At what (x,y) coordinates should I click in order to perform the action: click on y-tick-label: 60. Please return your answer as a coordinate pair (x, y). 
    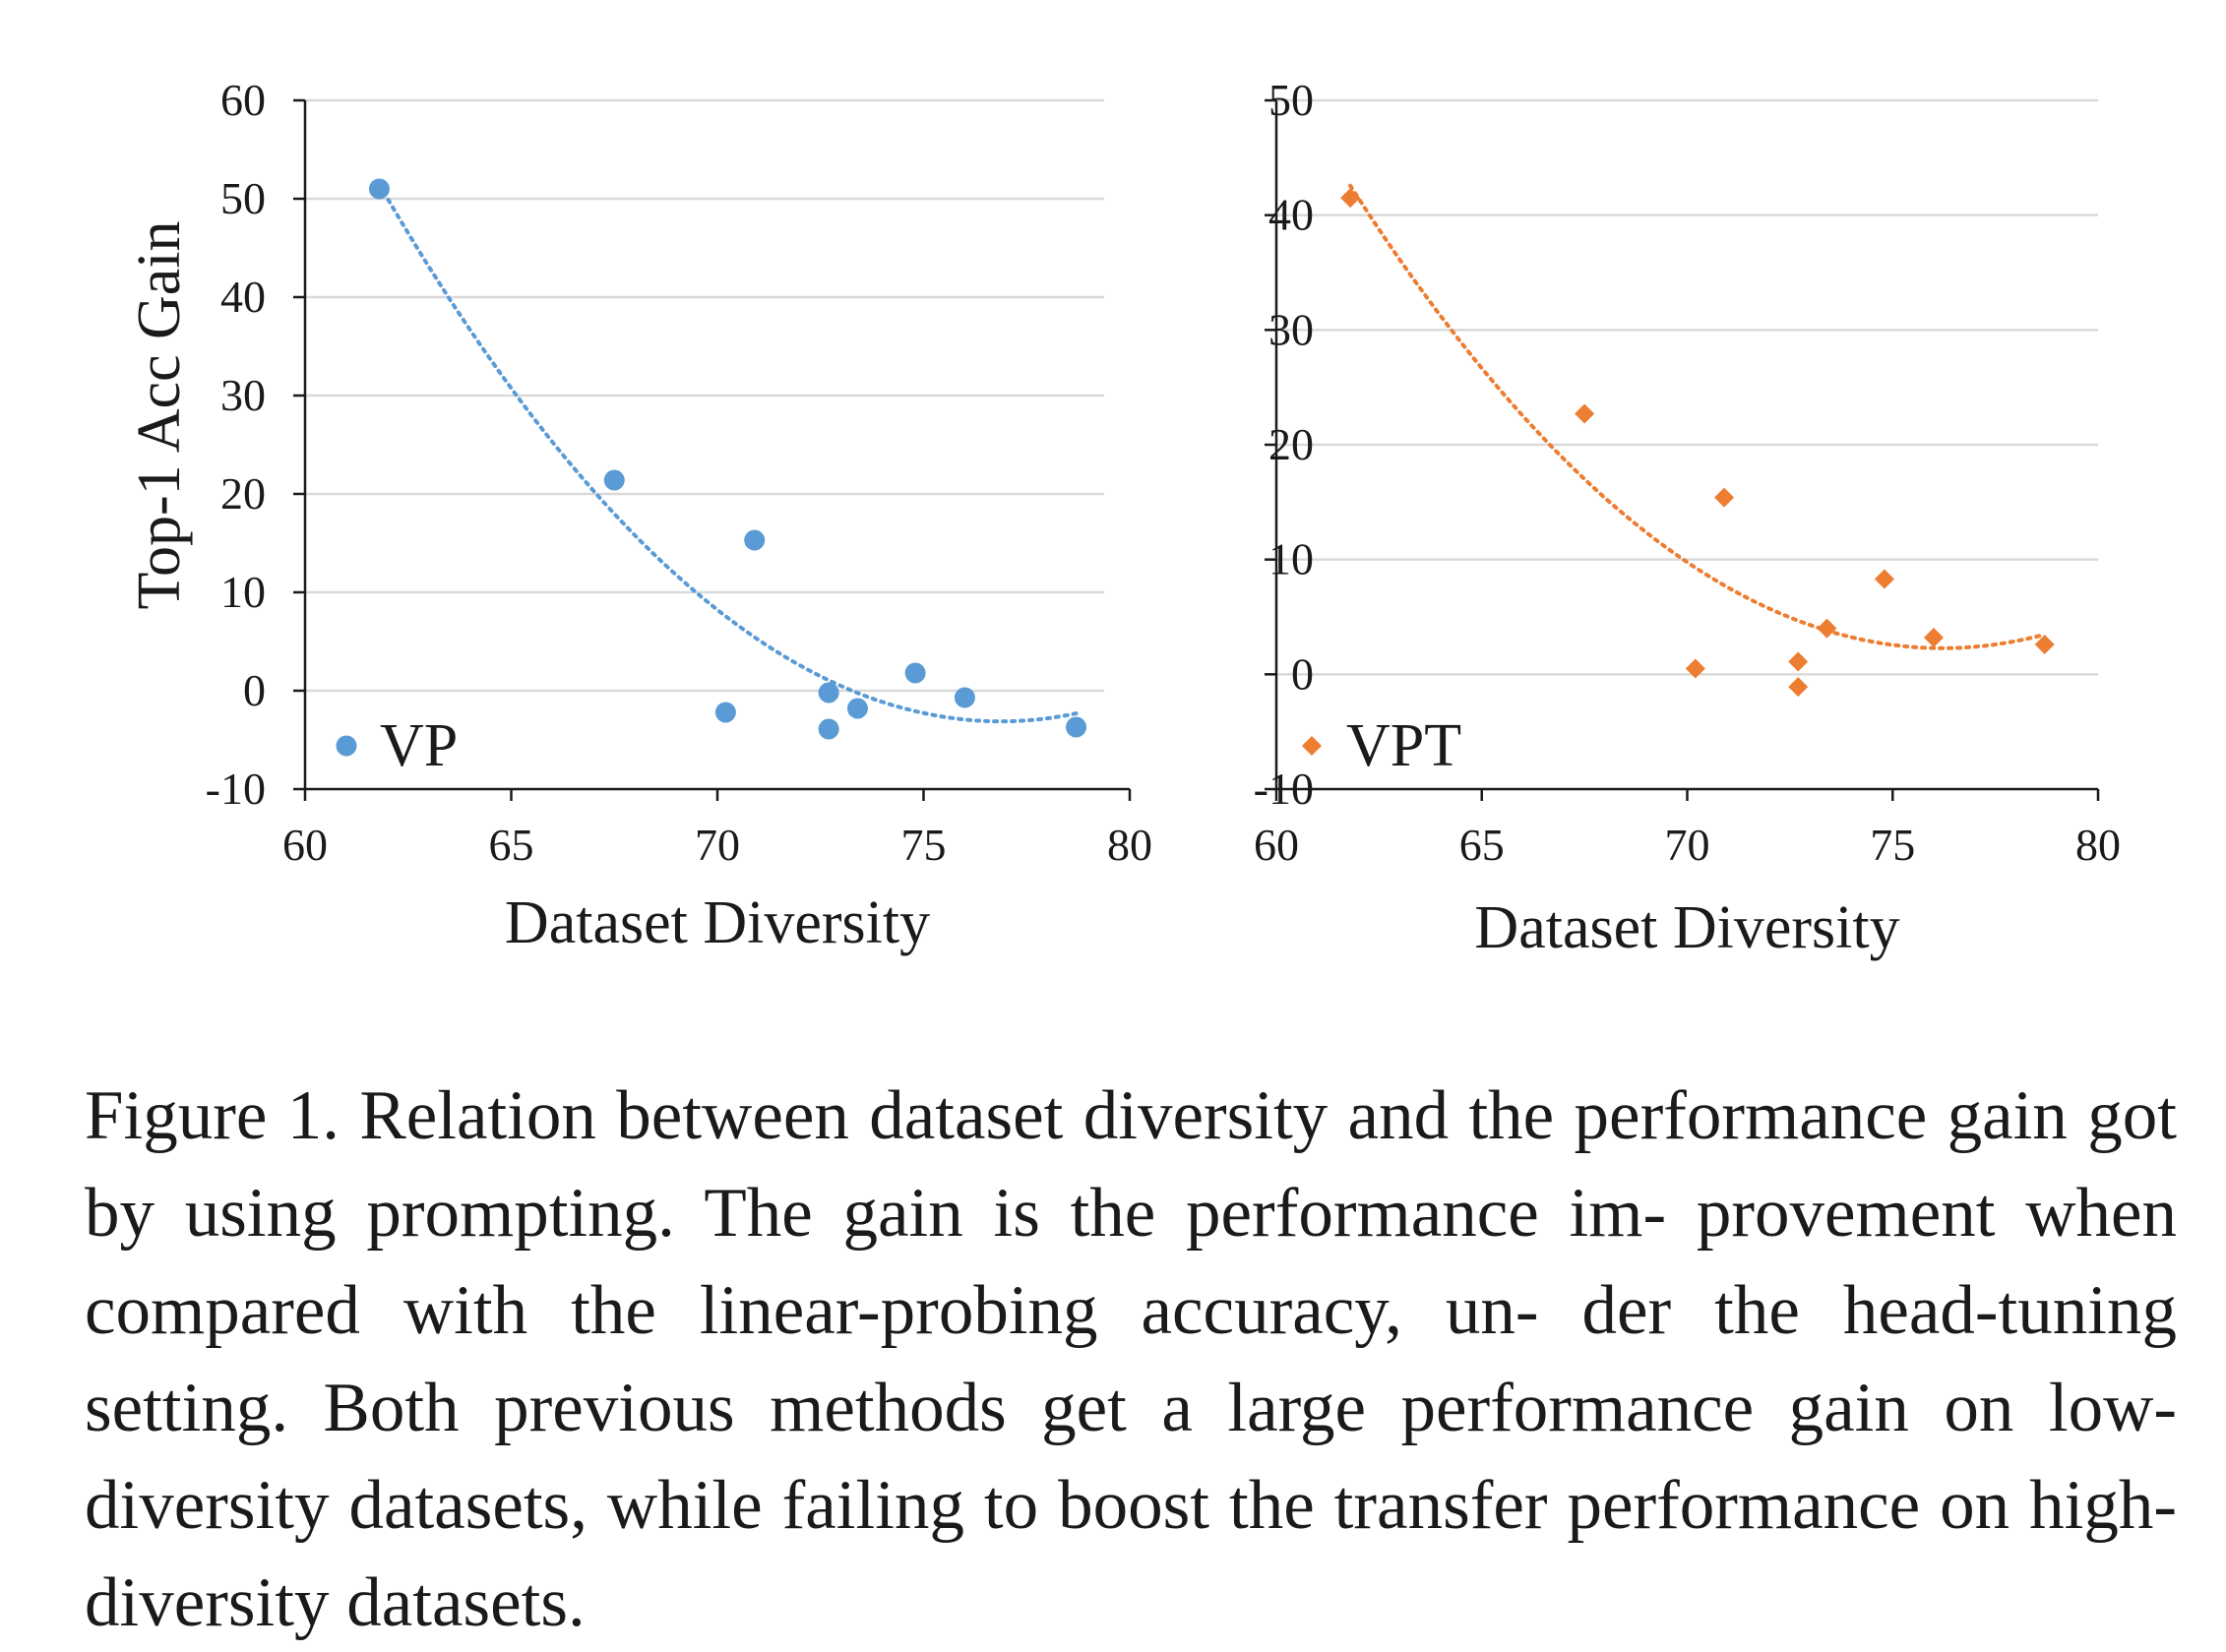
    Looking at the image, I should click on (243, 100).